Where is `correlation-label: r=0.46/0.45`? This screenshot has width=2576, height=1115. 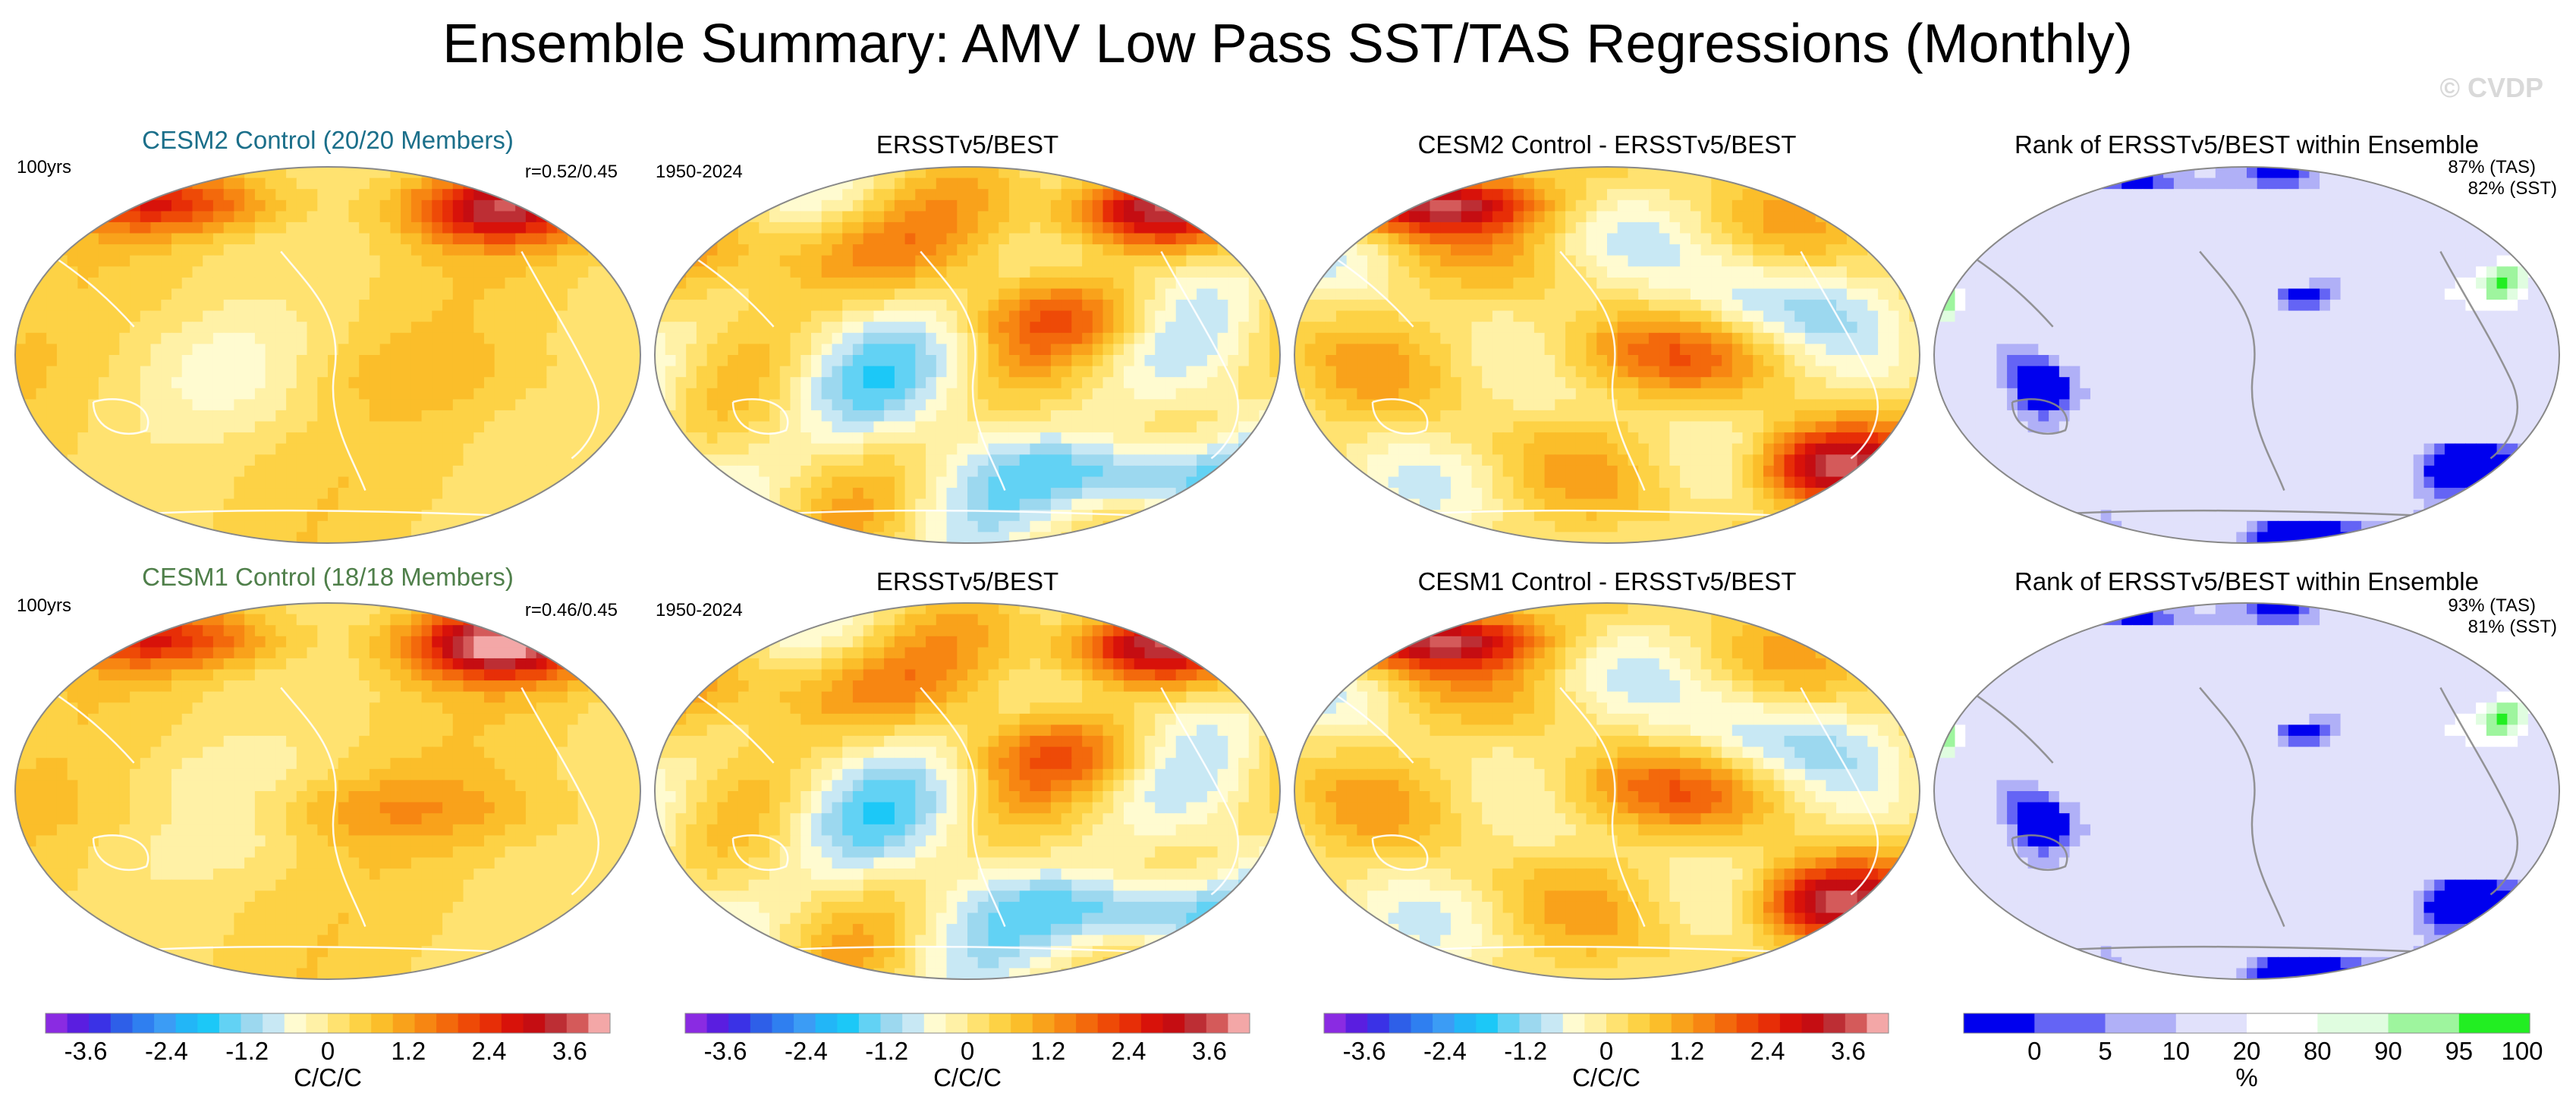 correlation-label: r=0.46/0.45 is located at coordinates (571, 610).